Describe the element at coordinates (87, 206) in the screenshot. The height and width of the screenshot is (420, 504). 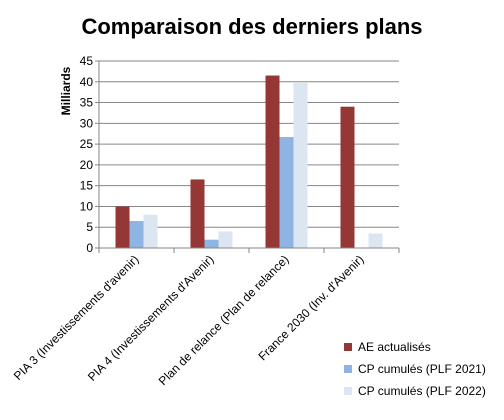
I see `y-tick-label: 10` at that location.